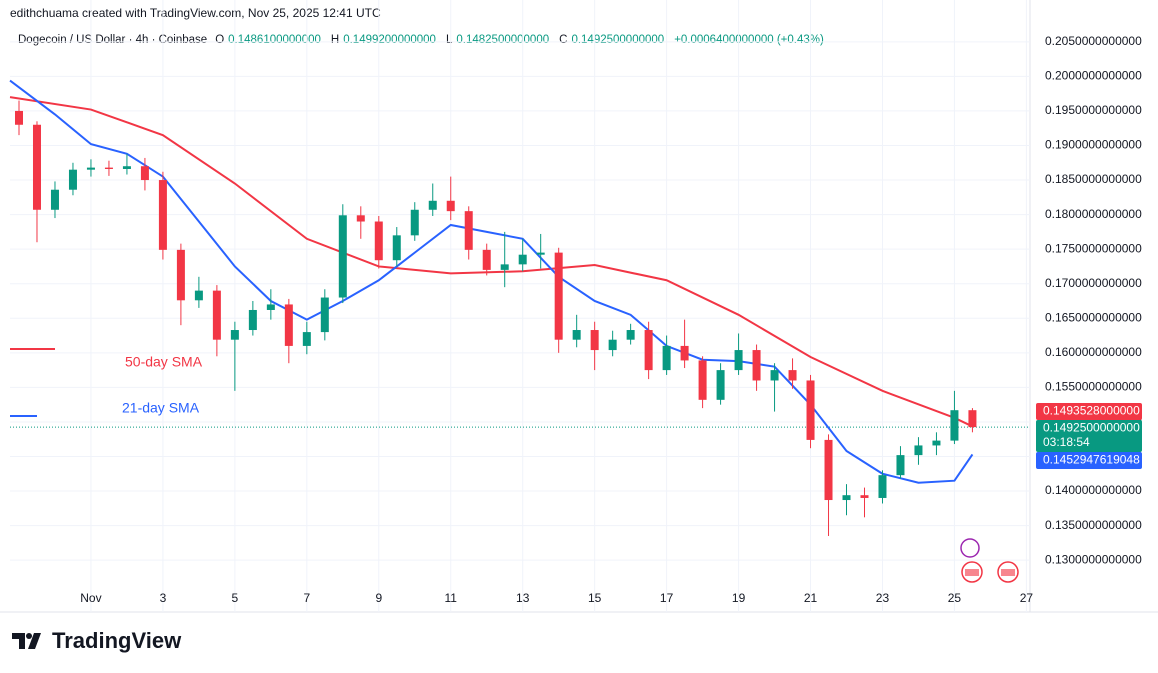 This screenshot has width=1158, height=673. Describe the element at coordinates (1093, 490) in the screenshot. I see `y-tick-label: 0.1400000000000` at that location.